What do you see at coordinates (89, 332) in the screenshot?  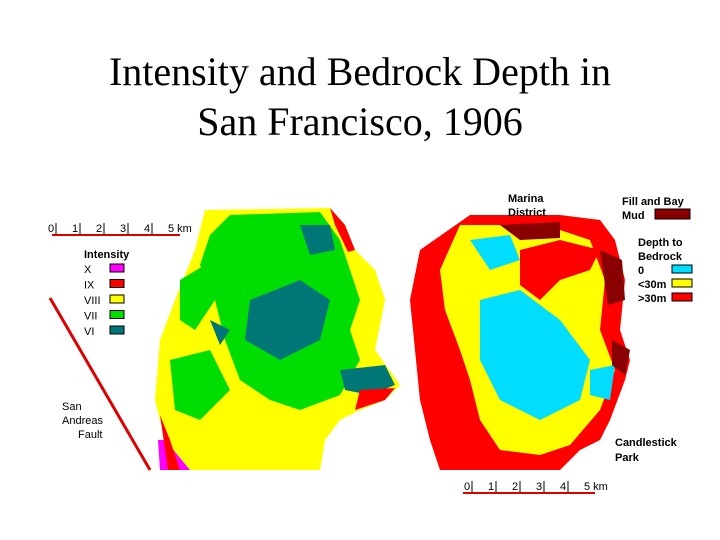 I see `legend-label: VI` at bounding box center [89, 332].